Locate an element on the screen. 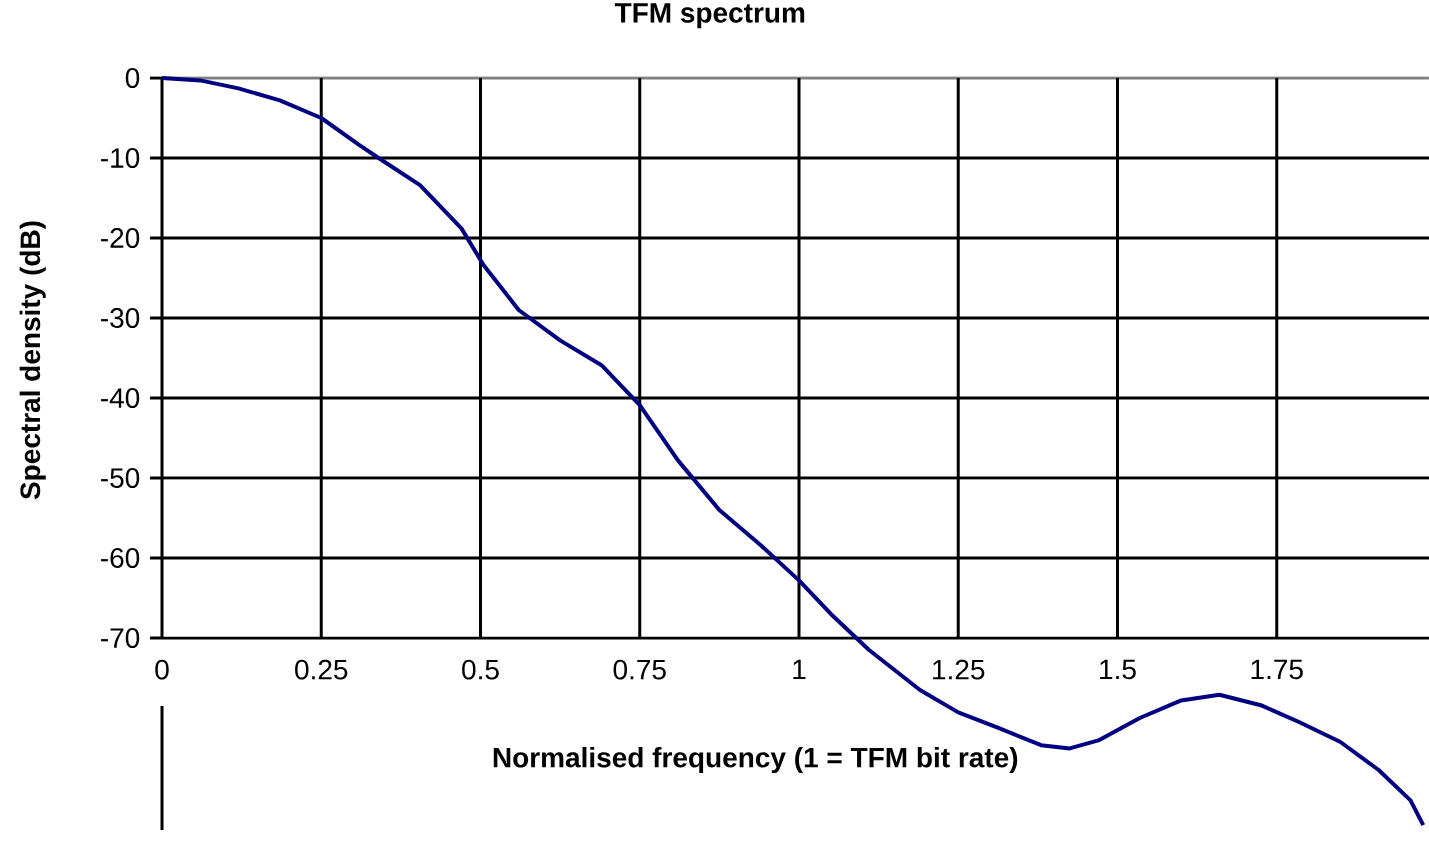  x-tick-label: 1 is located at coordinates (799, 669).